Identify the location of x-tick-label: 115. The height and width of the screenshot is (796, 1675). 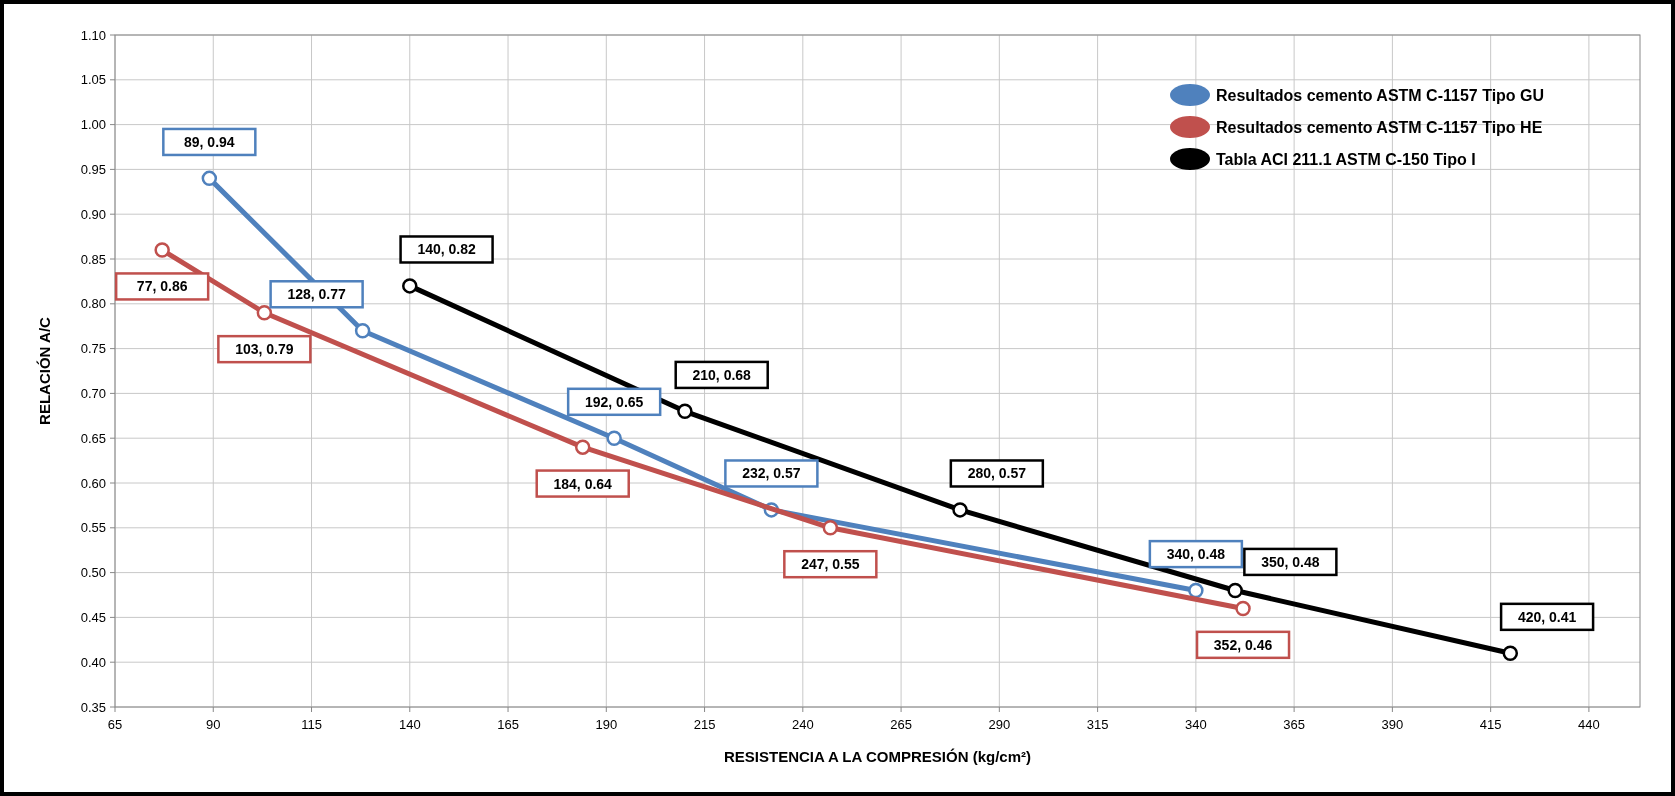
(311, 724).